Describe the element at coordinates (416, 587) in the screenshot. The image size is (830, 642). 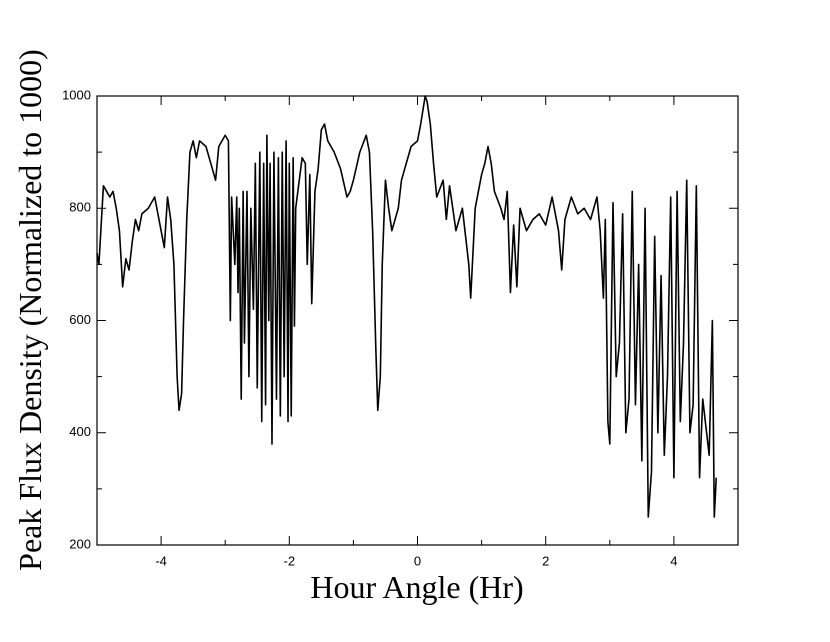
I see `x-axis-label: Hour Angle (Hr)` at that location.